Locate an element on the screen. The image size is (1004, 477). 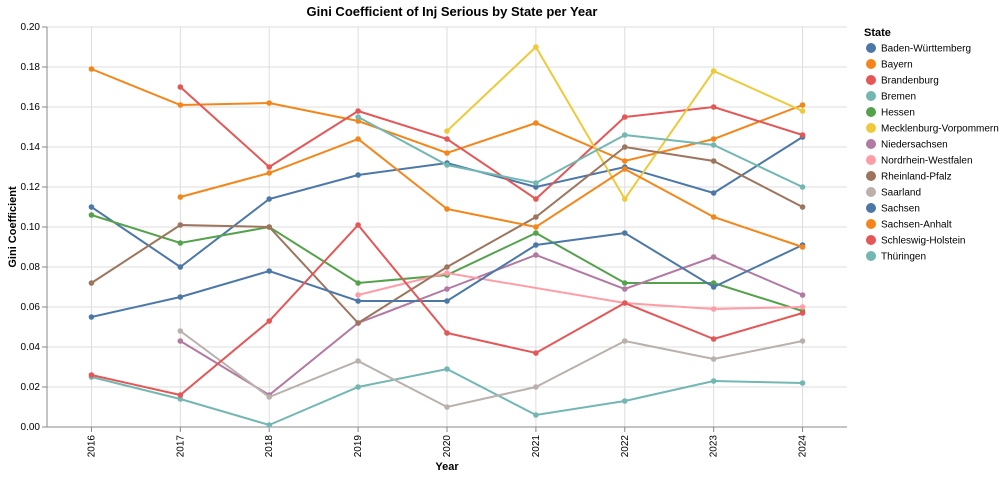
legend-title: State is located at coordinates (877, 33).